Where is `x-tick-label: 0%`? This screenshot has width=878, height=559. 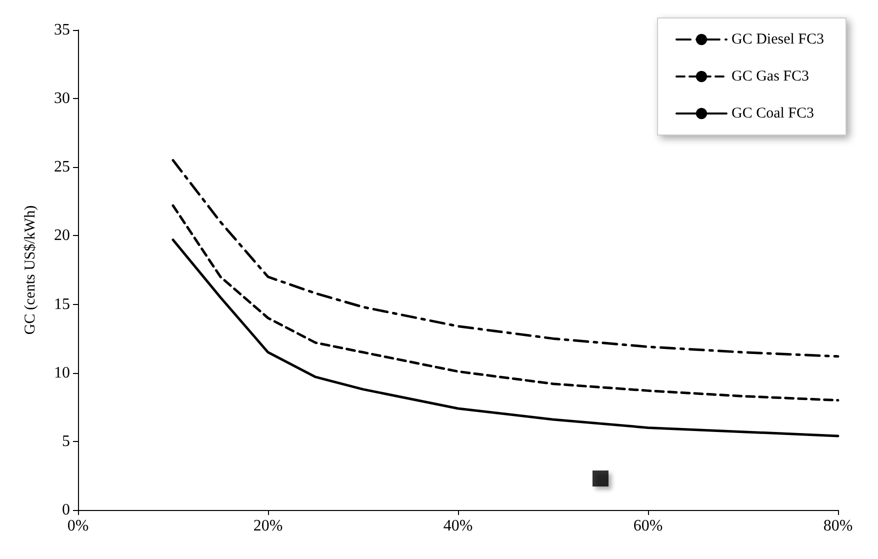 x-tick-label: 0% is located at coordinates (78, 526).